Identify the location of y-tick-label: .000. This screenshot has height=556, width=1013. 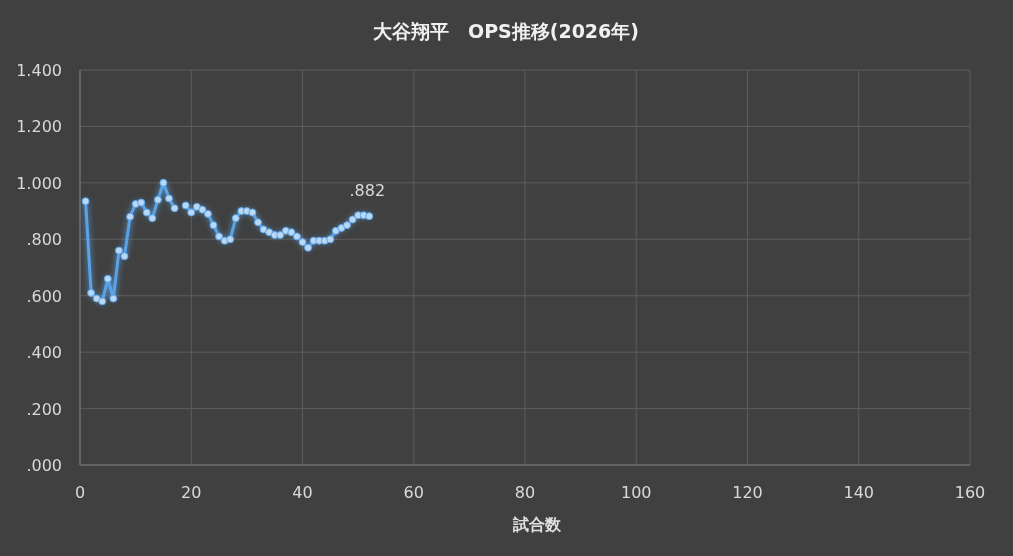
(44, 465).